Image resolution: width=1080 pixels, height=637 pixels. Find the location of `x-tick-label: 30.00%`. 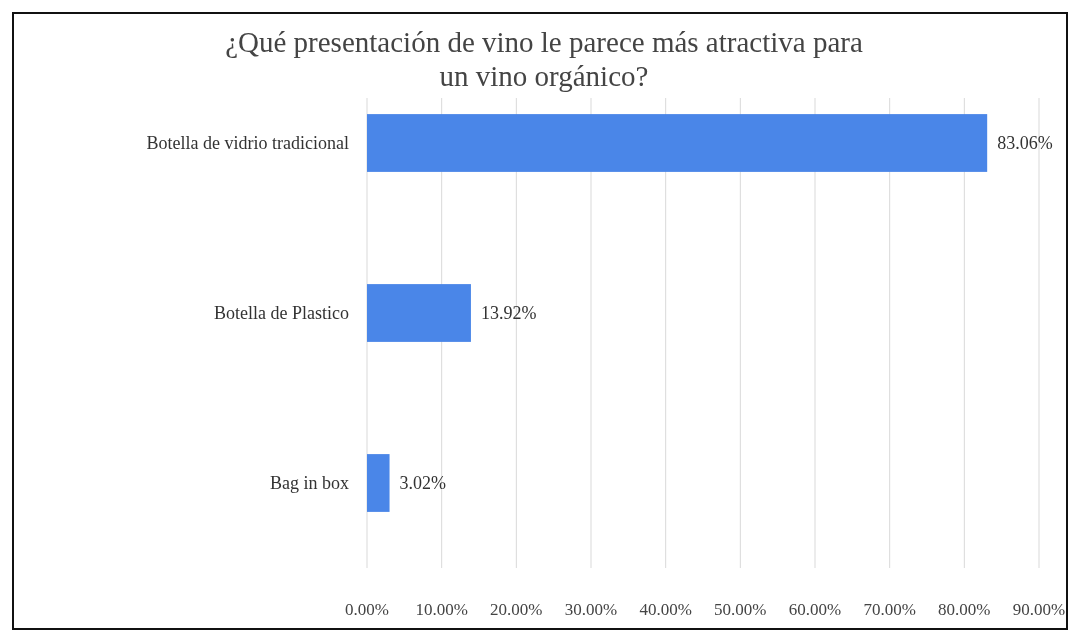

x-tick-label: 30.00% is located at coordinates (591, 609).